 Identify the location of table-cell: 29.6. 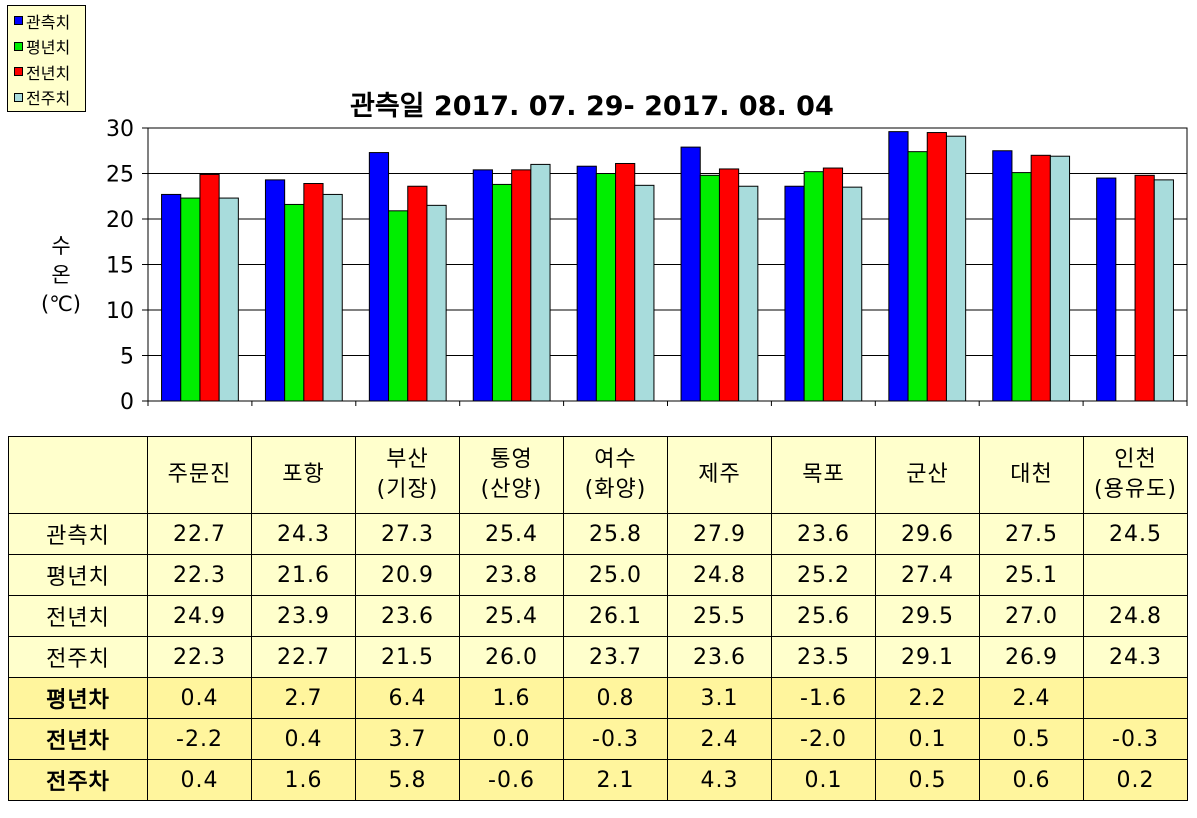
(927, 534).